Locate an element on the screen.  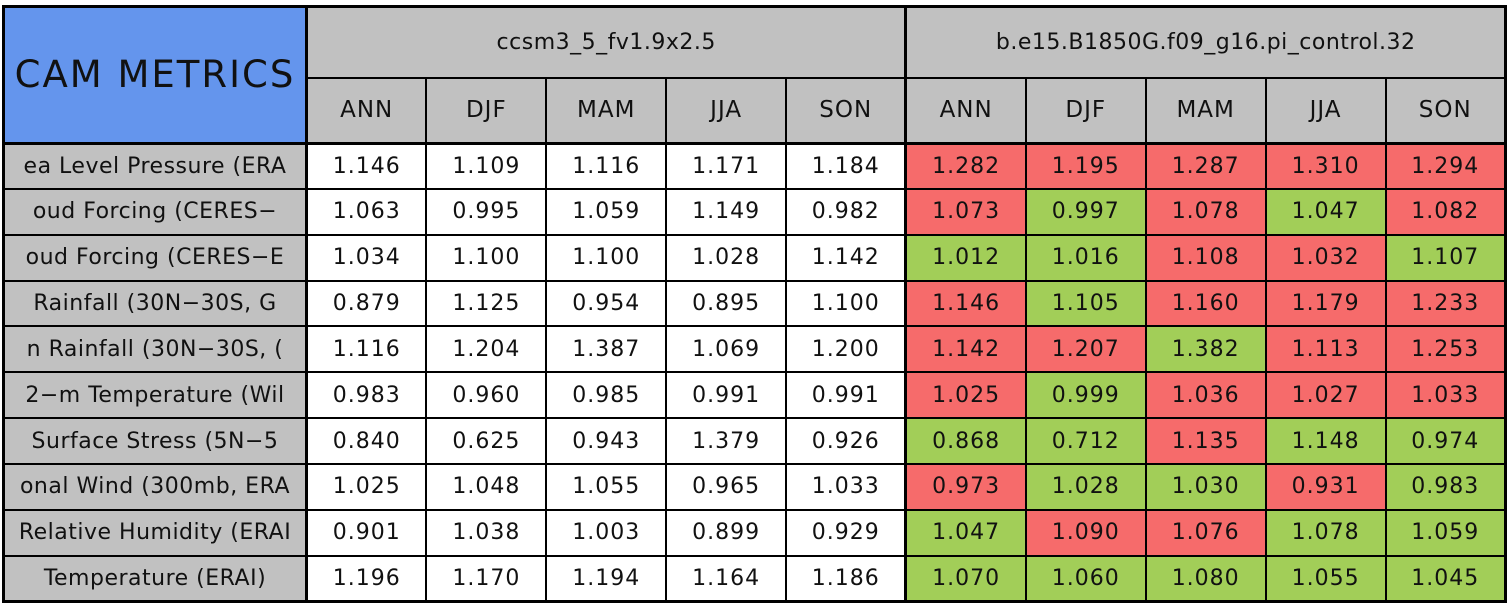
row-label: oud Forcing (CERES− is located at coordinates (155, 211).